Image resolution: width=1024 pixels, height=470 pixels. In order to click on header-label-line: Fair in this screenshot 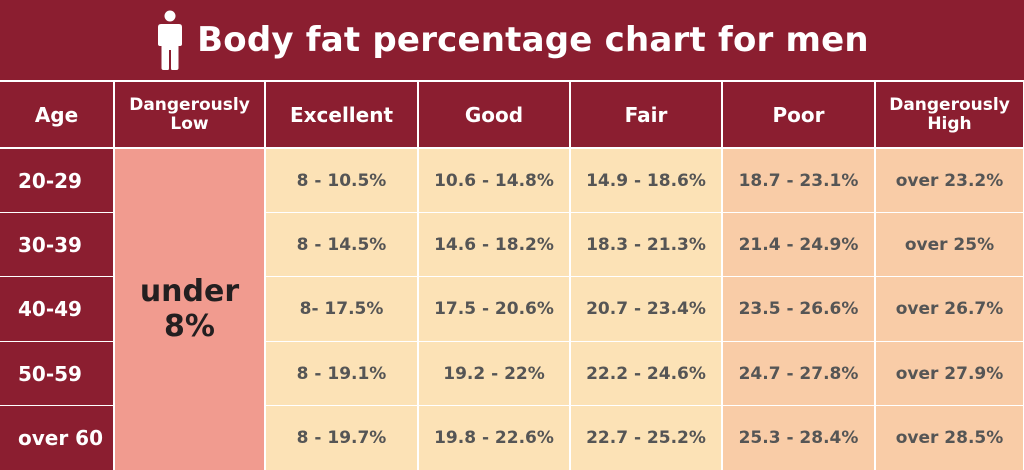, I will do `click(646, 114)`.